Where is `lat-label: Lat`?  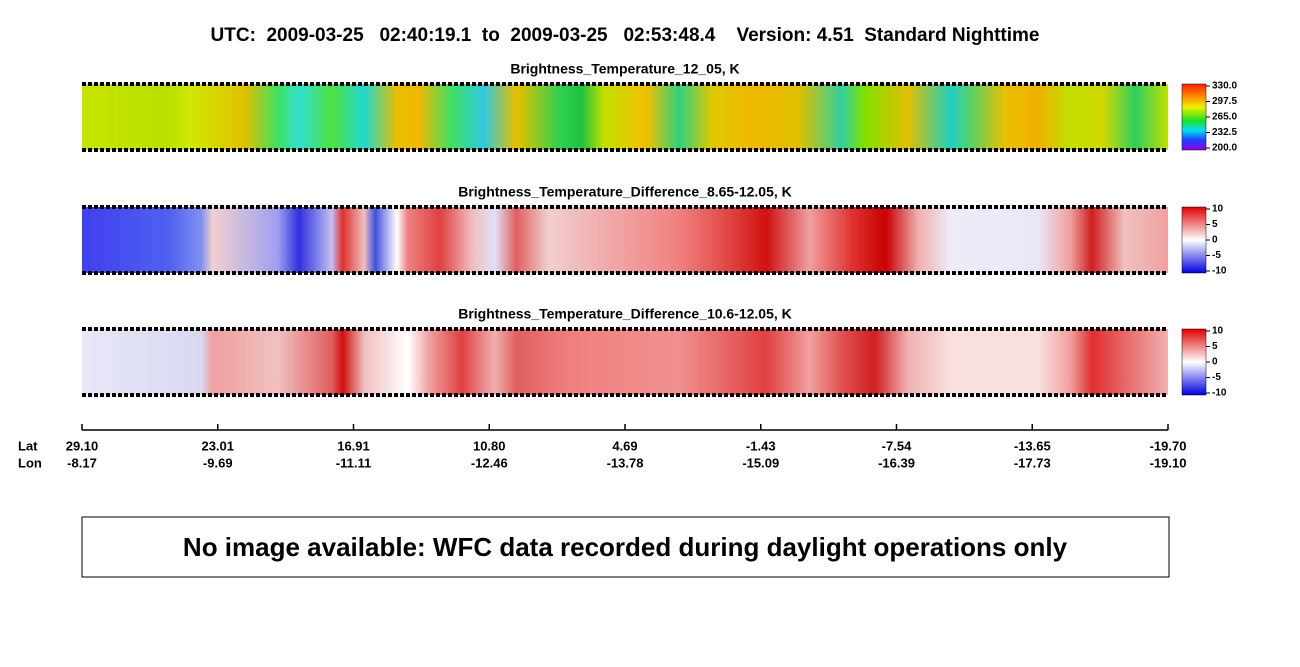
lat-label: Lat is located at coordinates (28, 445).